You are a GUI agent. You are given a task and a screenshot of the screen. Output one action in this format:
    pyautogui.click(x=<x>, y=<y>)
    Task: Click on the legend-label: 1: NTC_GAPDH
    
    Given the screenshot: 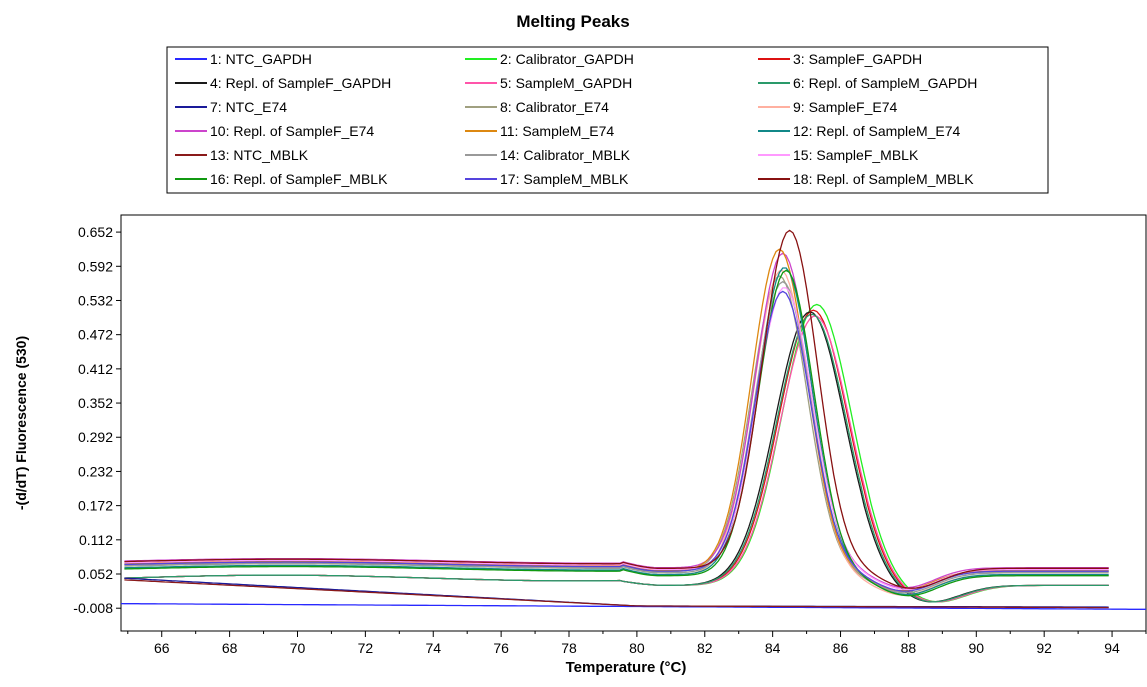 What is the action you would take?
    pyautogui.click(x=261, y=59)
    